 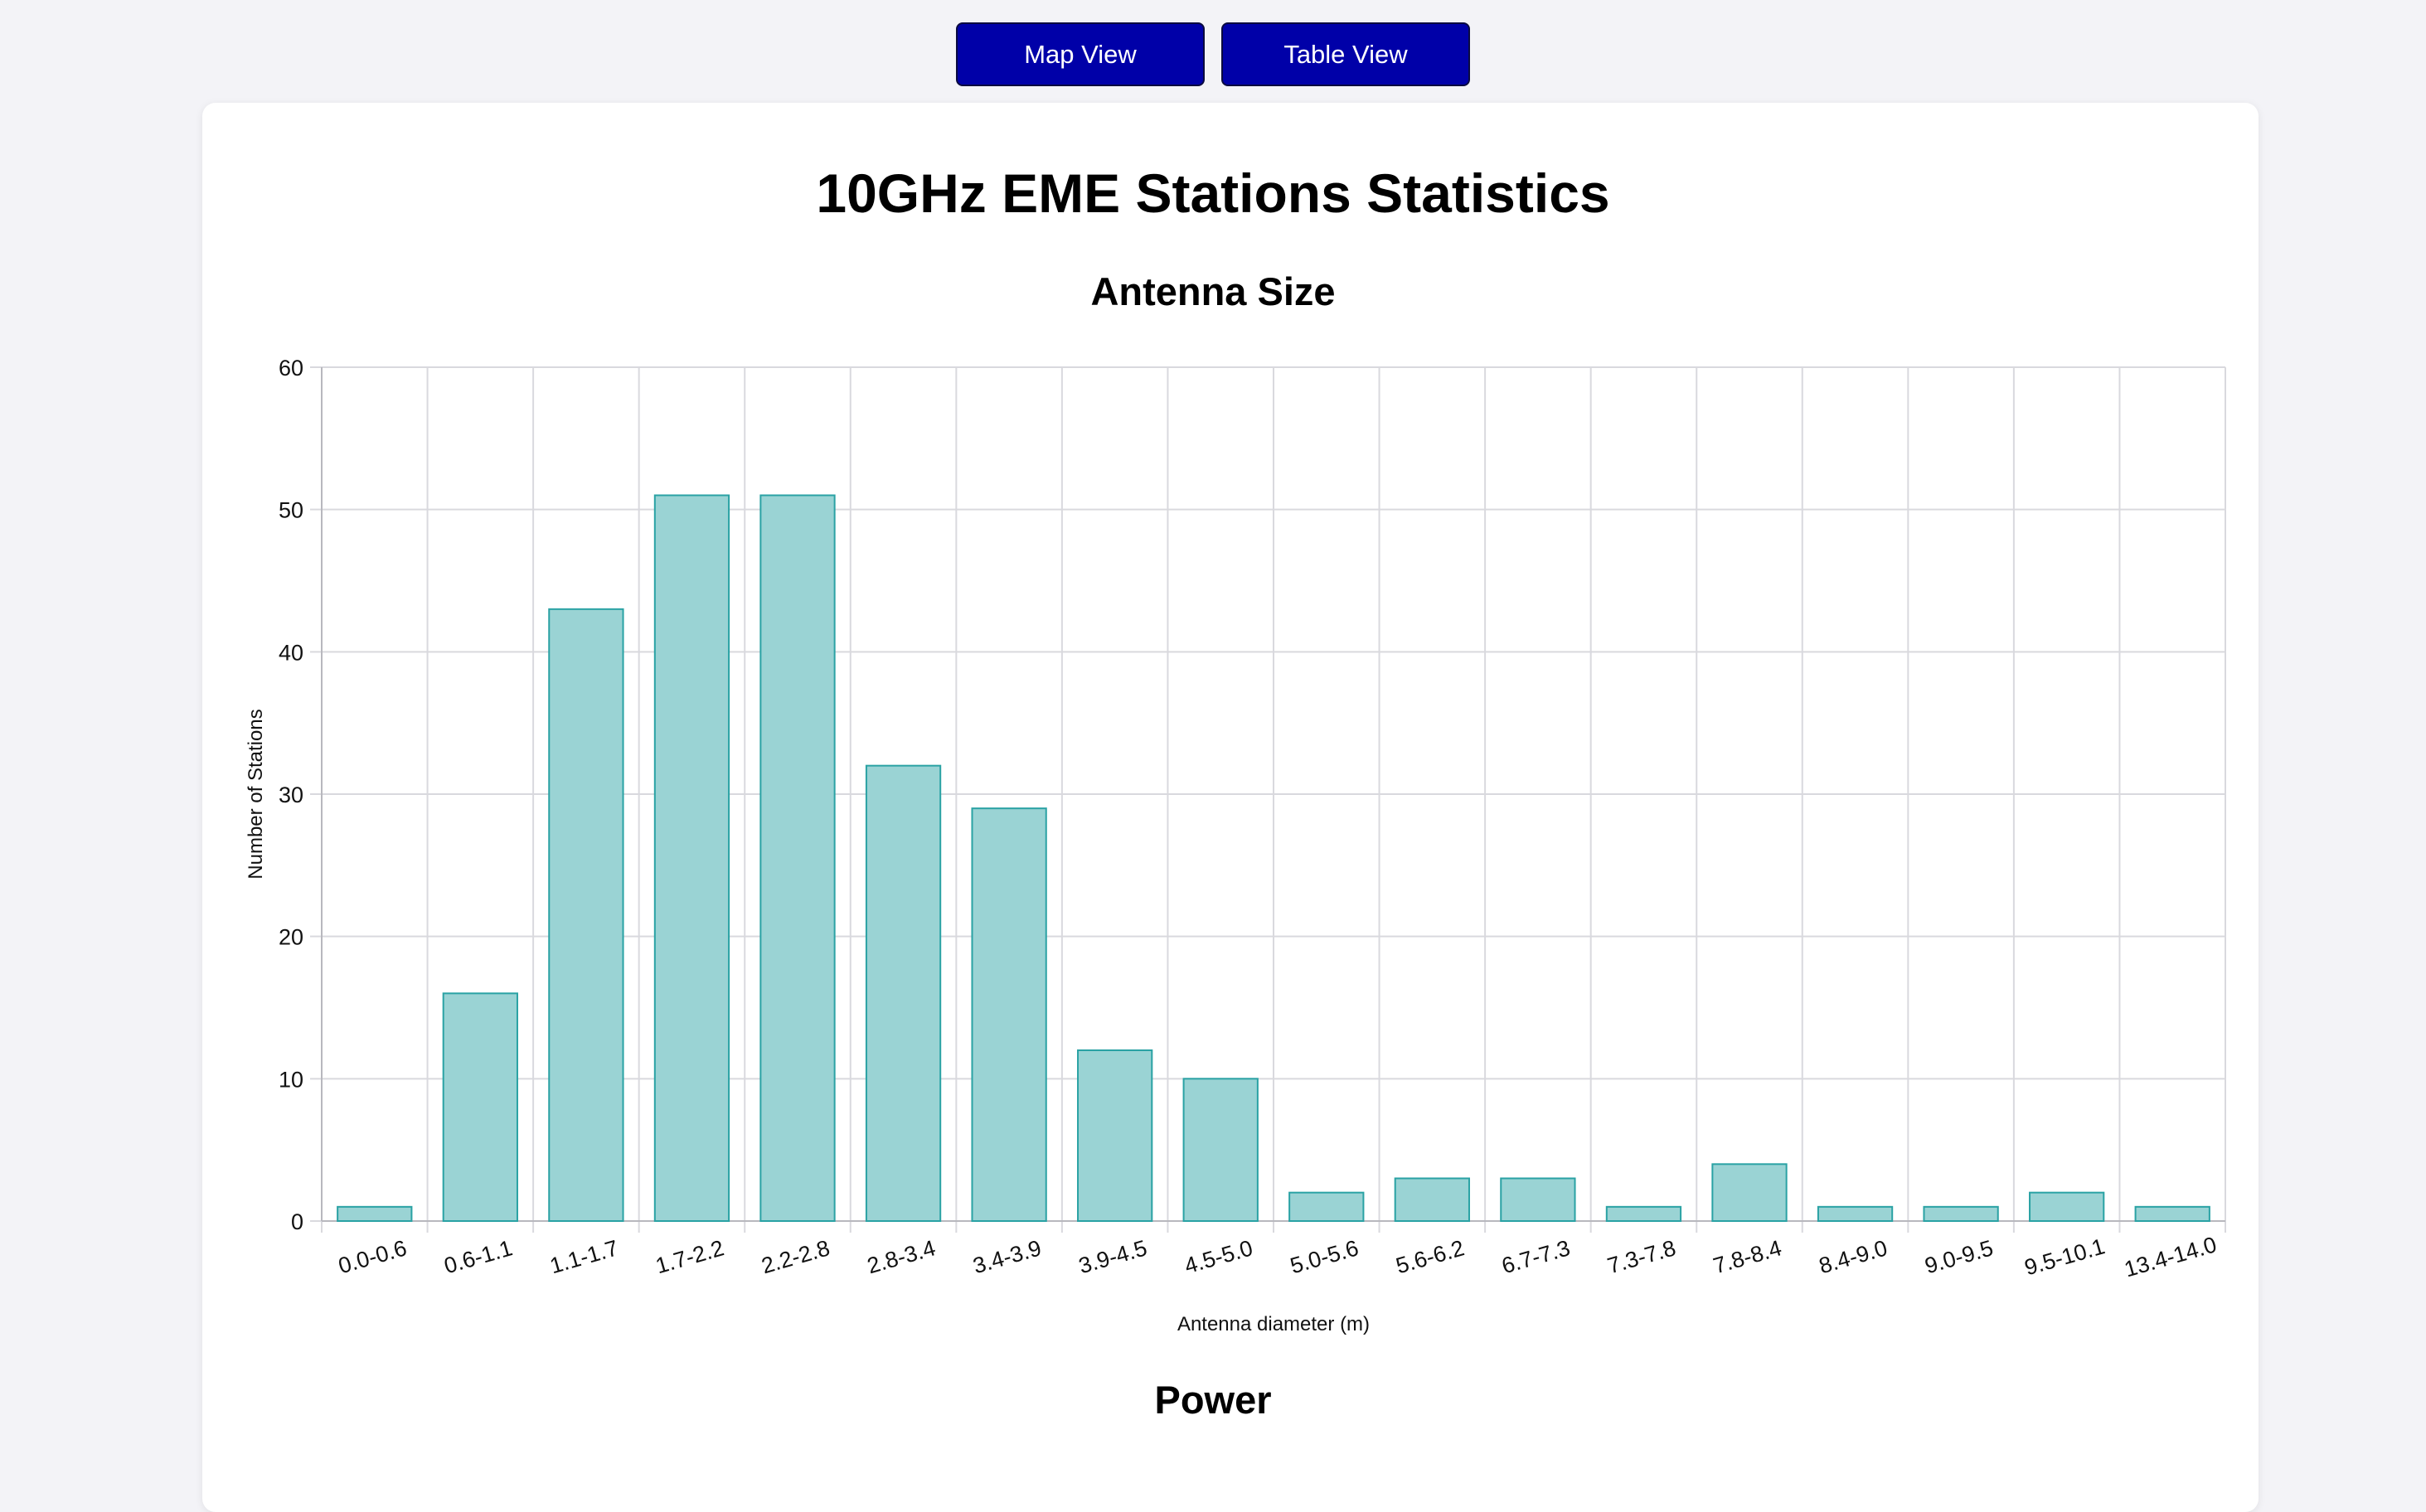 What do you see at coordinates (584, 1256) in the screenshot?
I see `x-tick-label: 1.1-1.7` at bounding box center [584, 1256].